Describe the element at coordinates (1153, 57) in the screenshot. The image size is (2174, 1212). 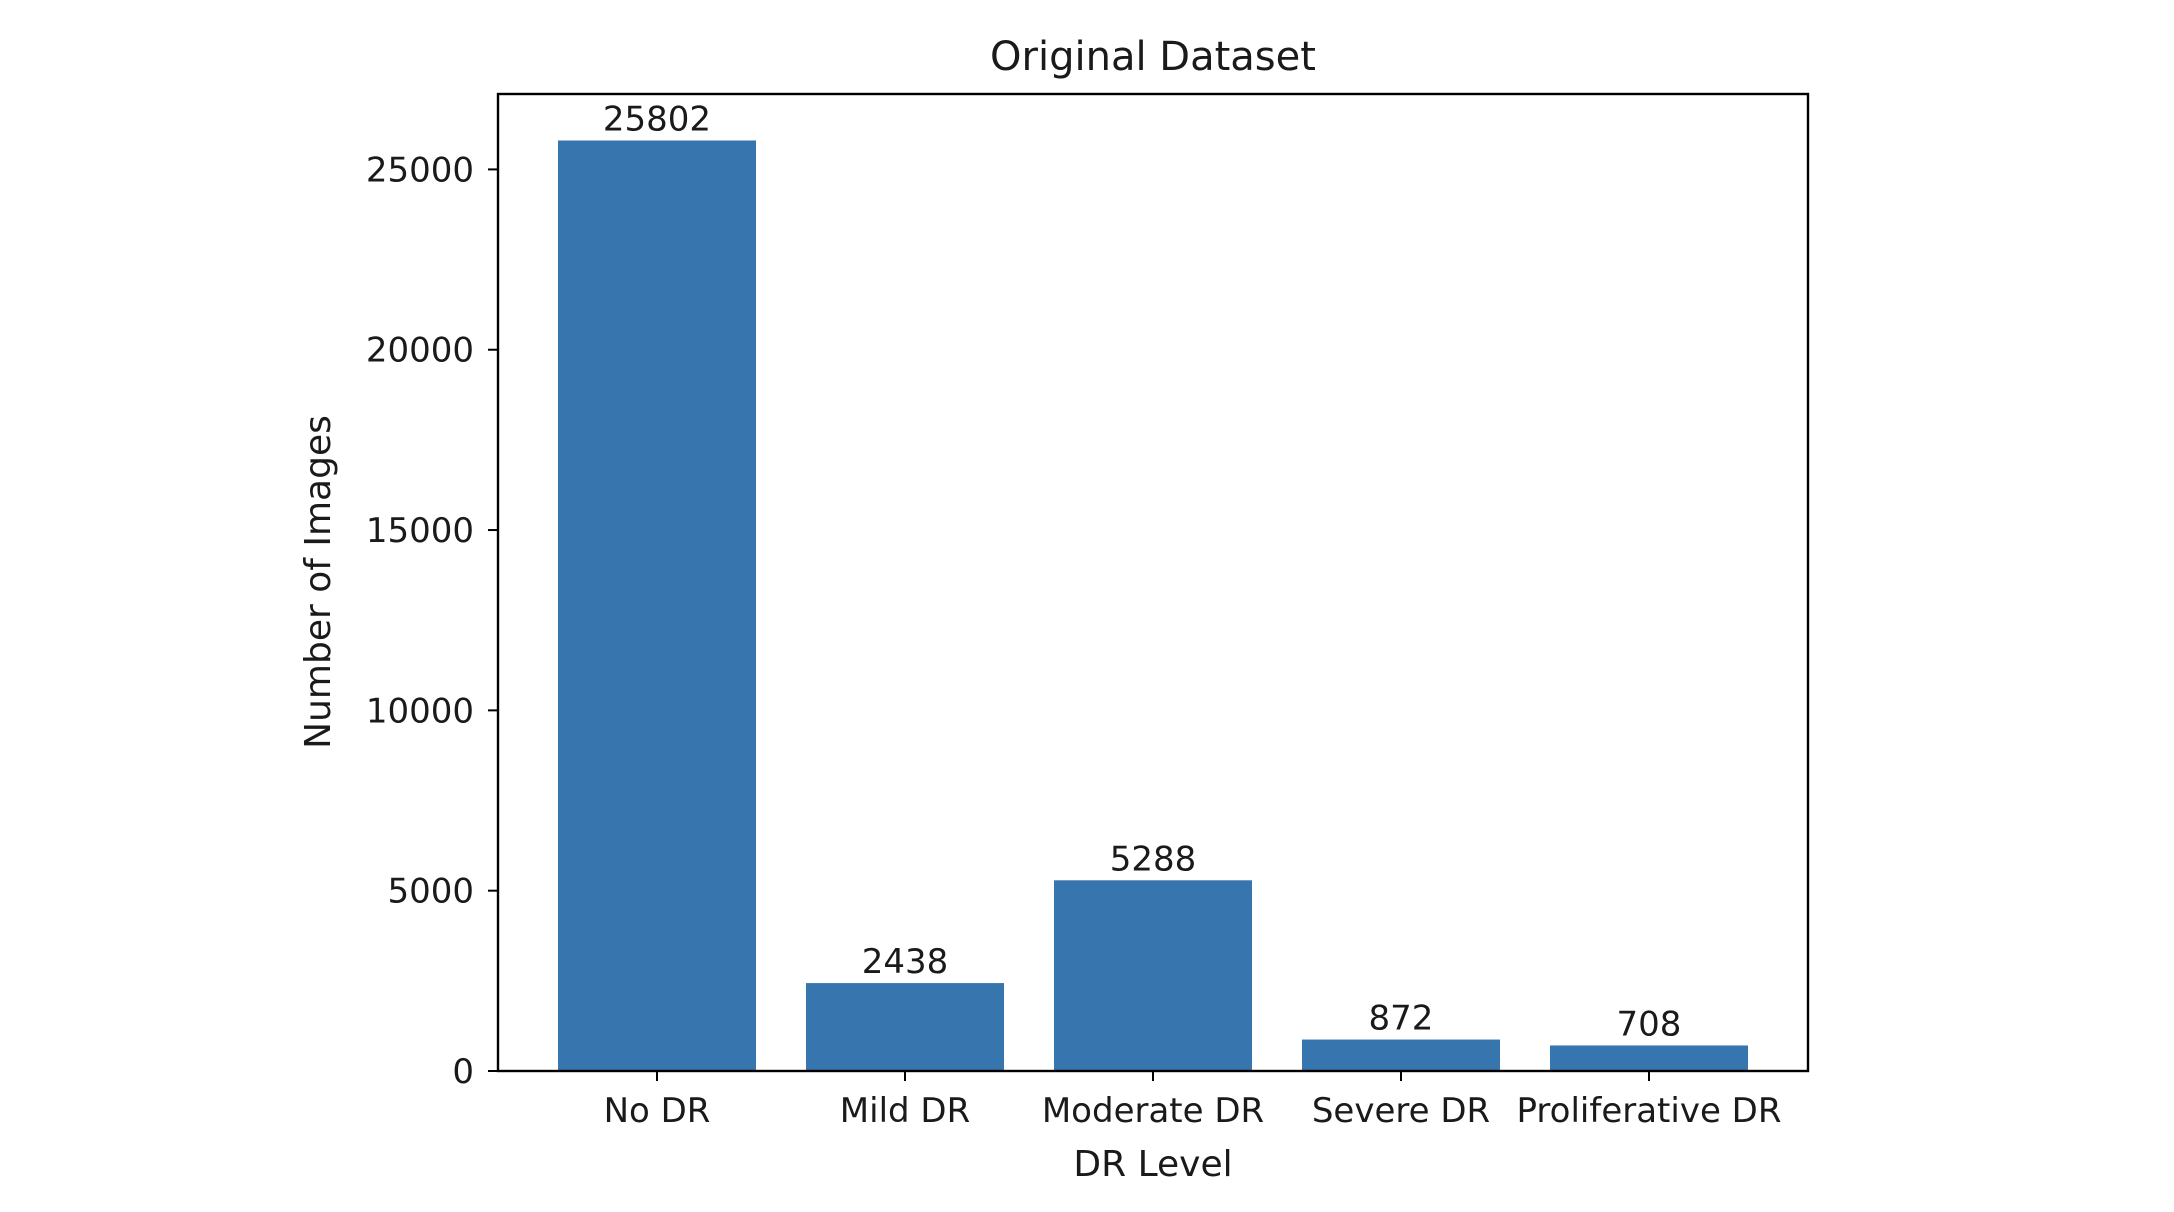
I see `chart-title: Original Dataset` at that location.